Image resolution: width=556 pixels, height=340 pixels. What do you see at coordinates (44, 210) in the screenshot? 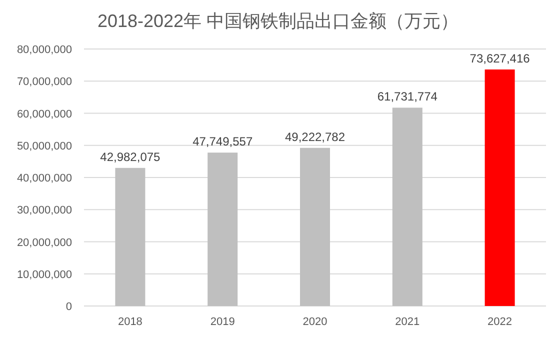
I see `y-tick-label: 30,000,000` at bounding box center [44, 210].